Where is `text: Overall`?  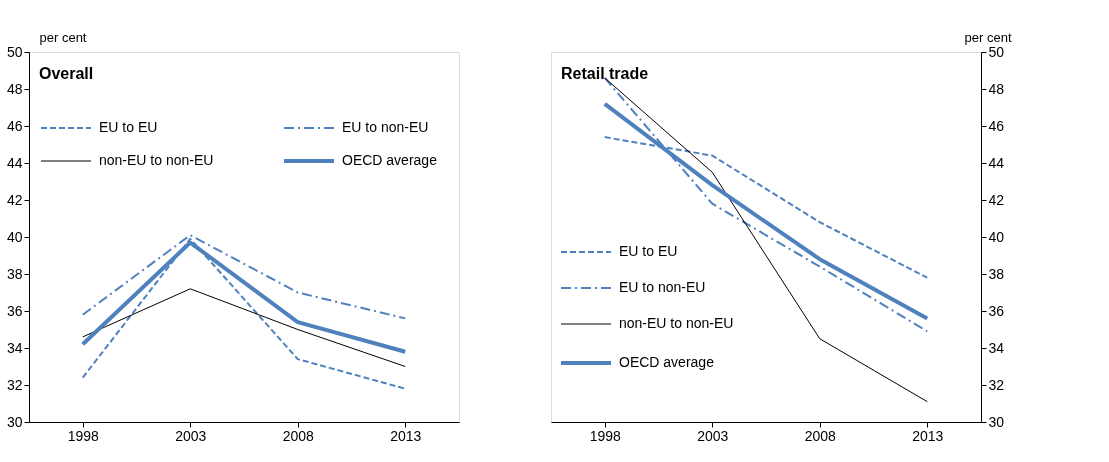
text: Overall is located at coordinates (66, 73).